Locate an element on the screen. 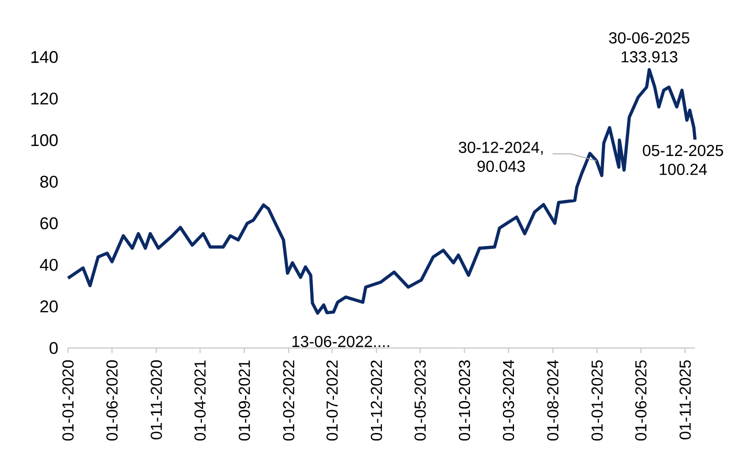 The width and height of the screenshot is (743, 475). annotation: 30-12-2024, 90.043 is located at coordinates (500, 157).